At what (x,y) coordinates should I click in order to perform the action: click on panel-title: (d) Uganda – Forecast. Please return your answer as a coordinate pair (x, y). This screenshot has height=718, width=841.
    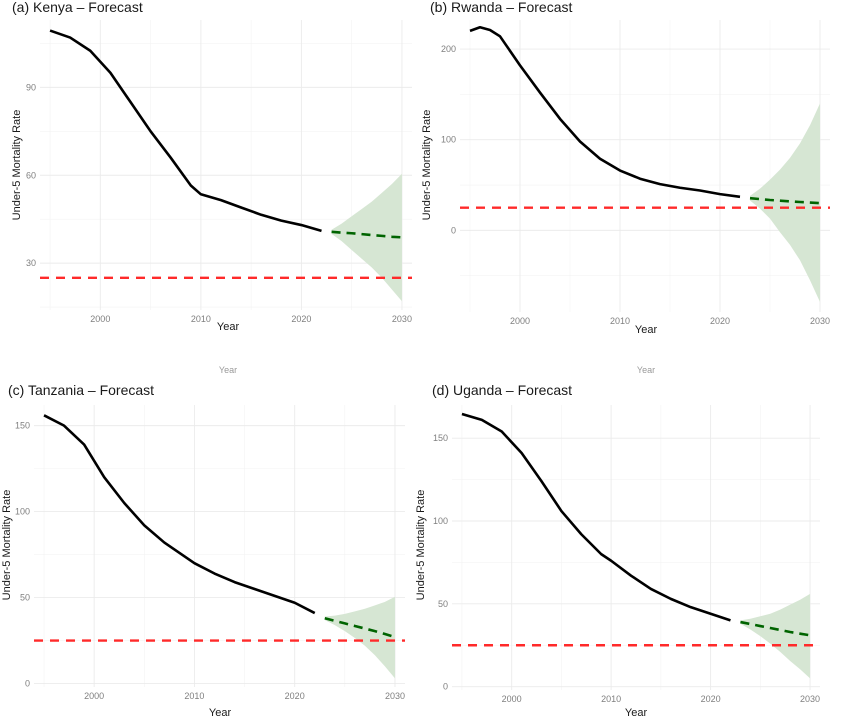
    Looking at the image, I should click on (502, 390).